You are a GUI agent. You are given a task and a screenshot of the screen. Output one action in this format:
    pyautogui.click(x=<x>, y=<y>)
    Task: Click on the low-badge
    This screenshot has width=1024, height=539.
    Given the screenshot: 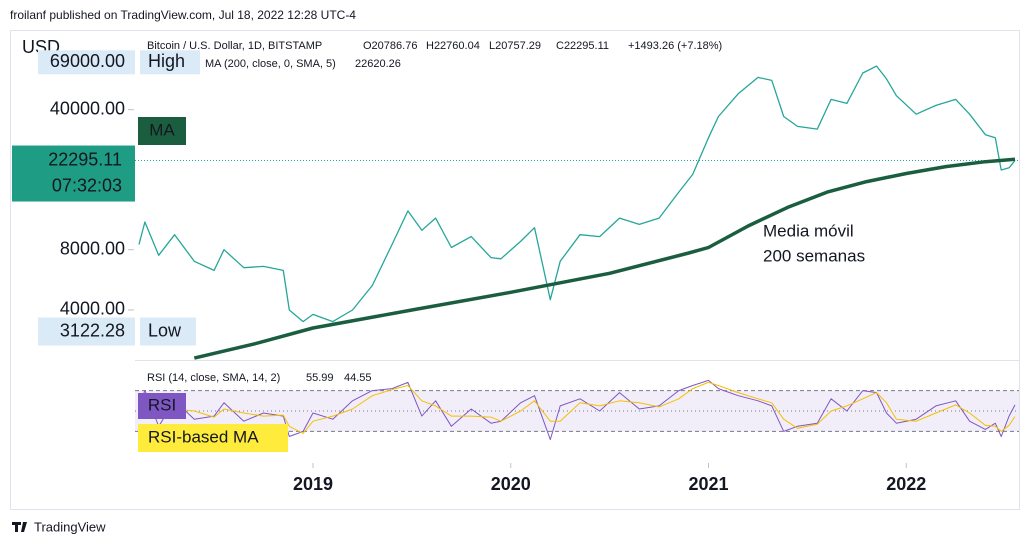 What is the action you would take?
    pyautogui.click(x=168, y=331)
    